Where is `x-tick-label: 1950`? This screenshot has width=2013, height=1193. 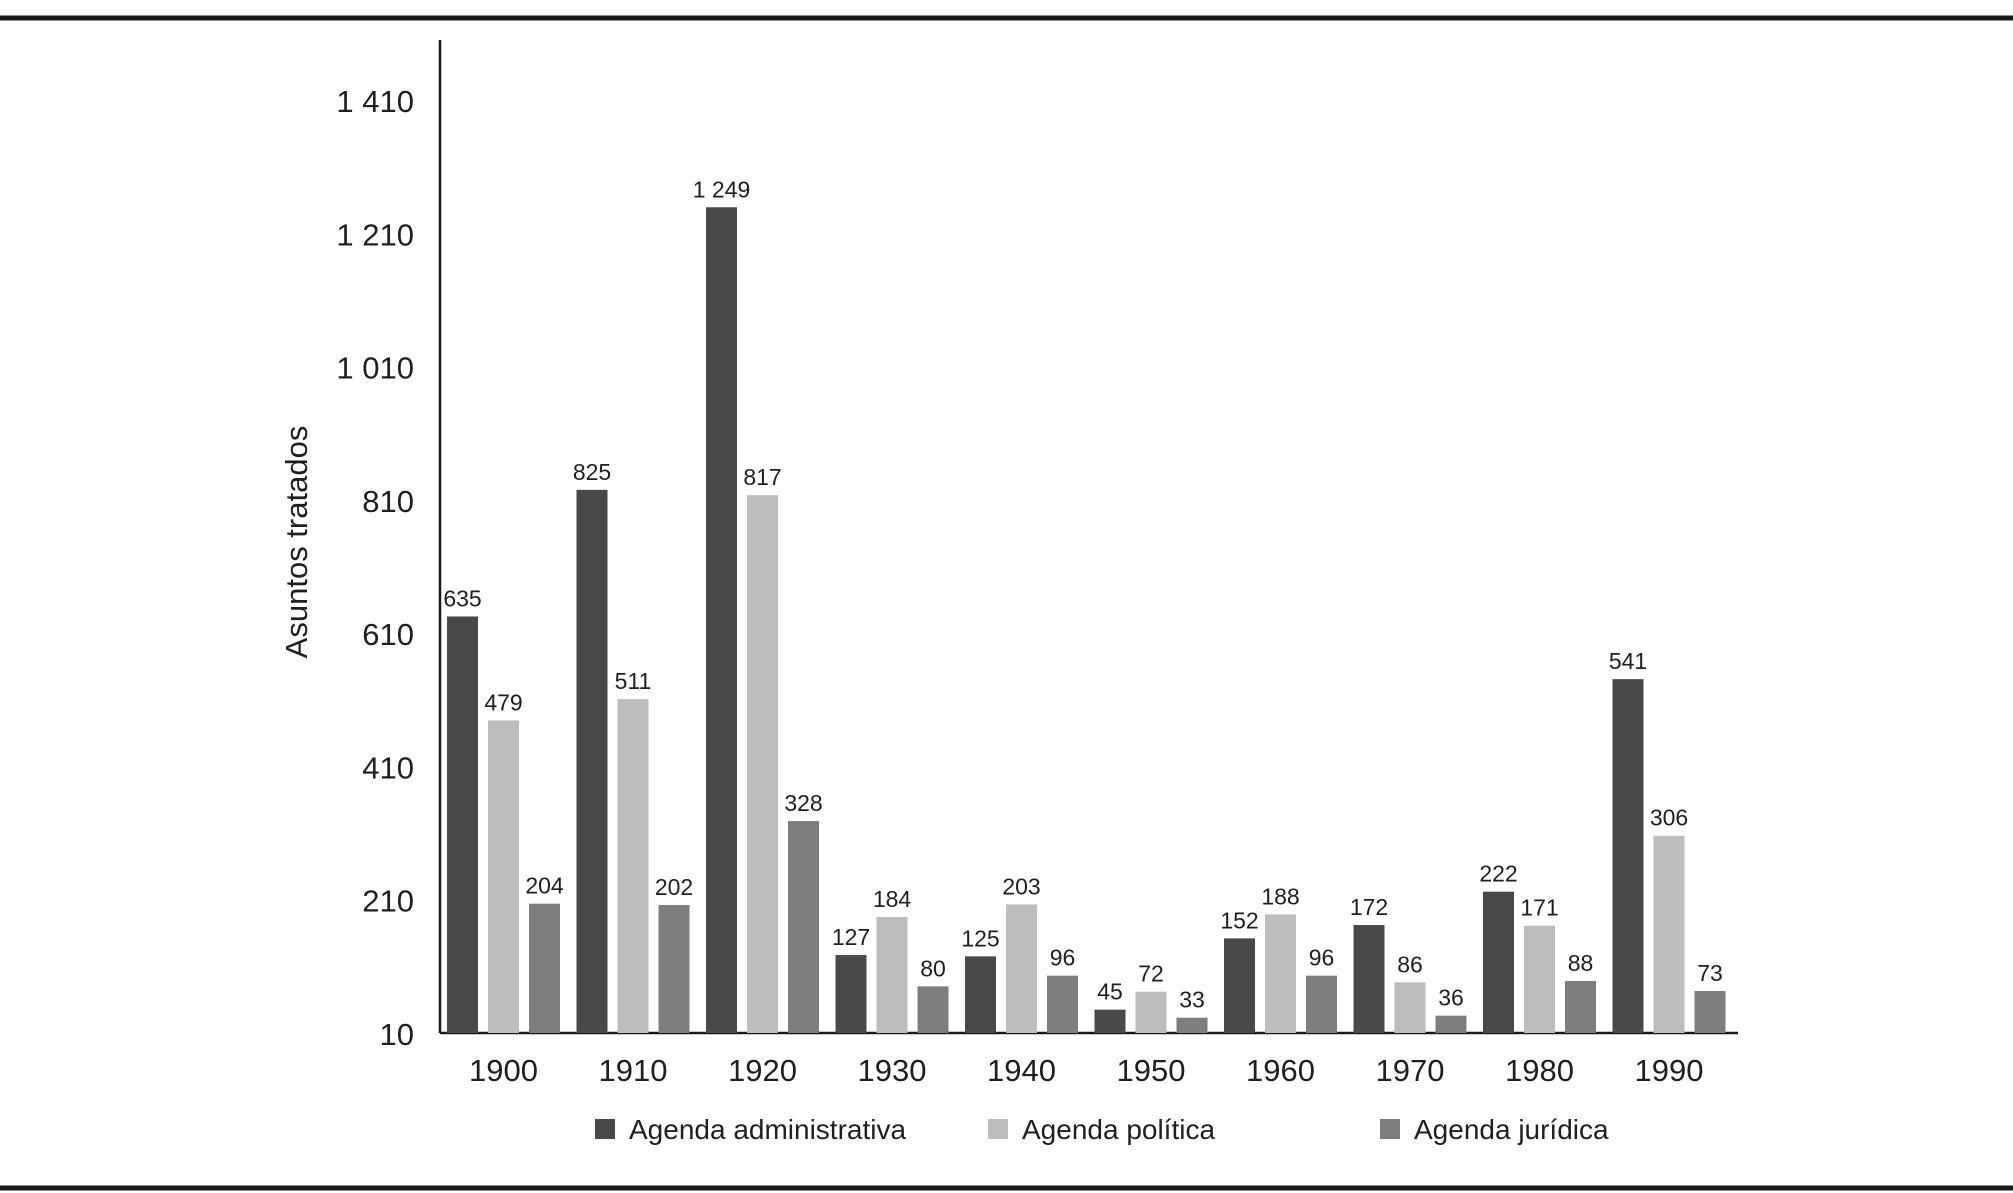 x-tick-label: 1950 is located at coordinates (1151, 1070).